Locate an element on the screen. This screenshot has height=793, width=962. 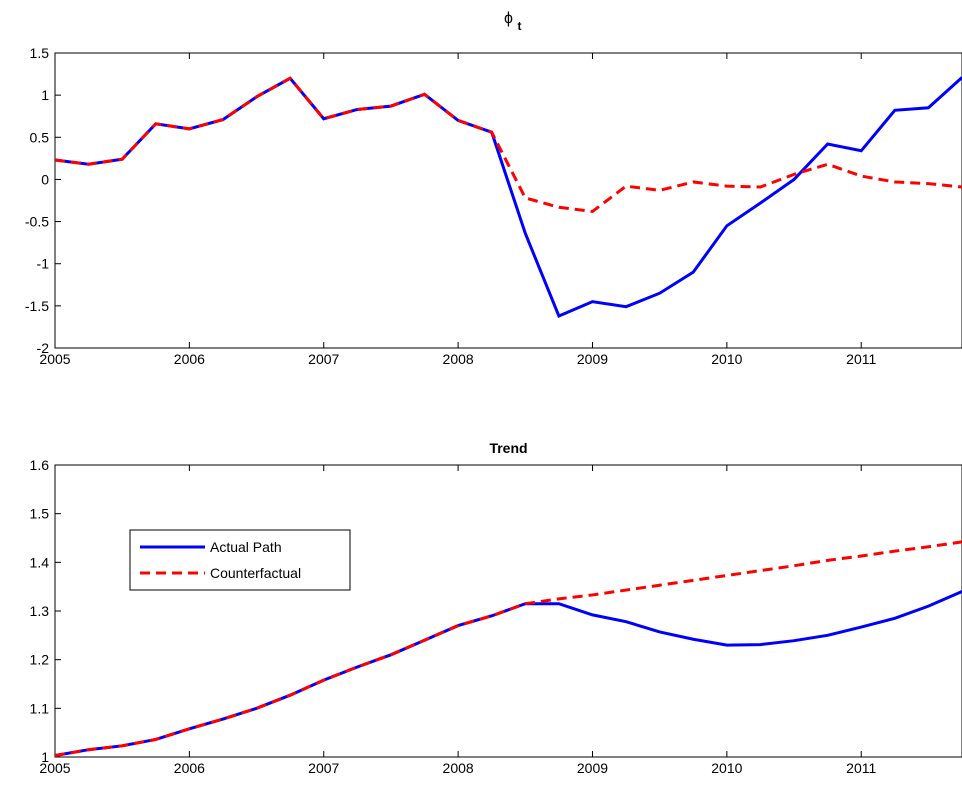
y-tick-label: -1.5 is located at coordinates (37, 306).